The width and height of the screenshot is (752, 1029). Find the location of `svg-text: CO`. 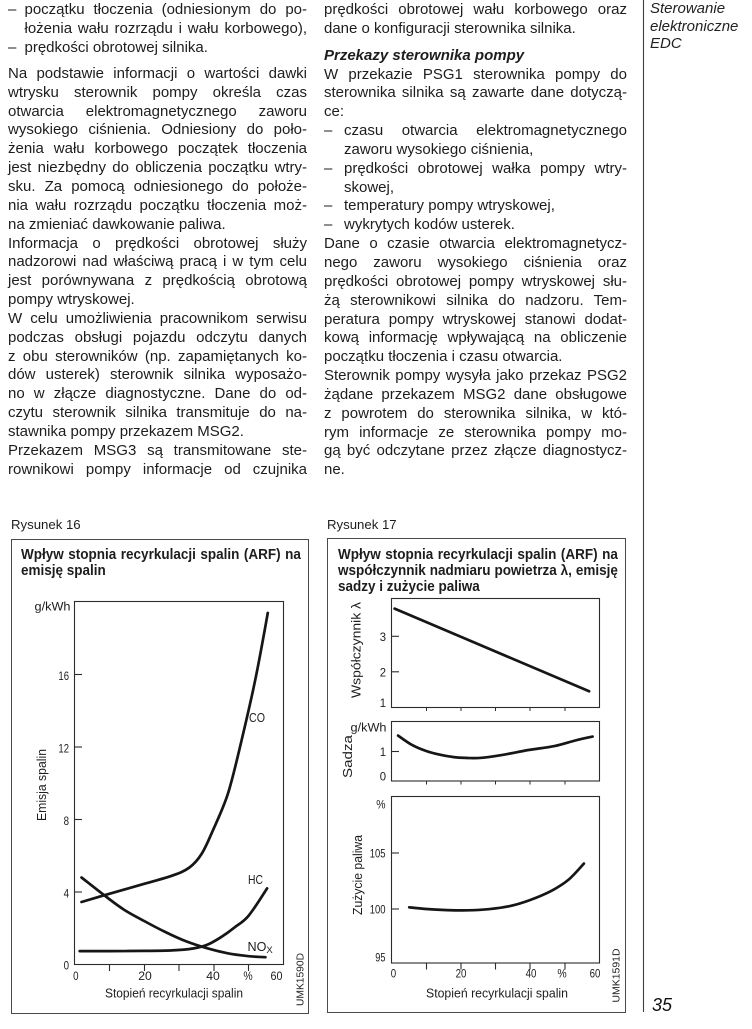

svg-text: CO is located at coordinates (257, 718).